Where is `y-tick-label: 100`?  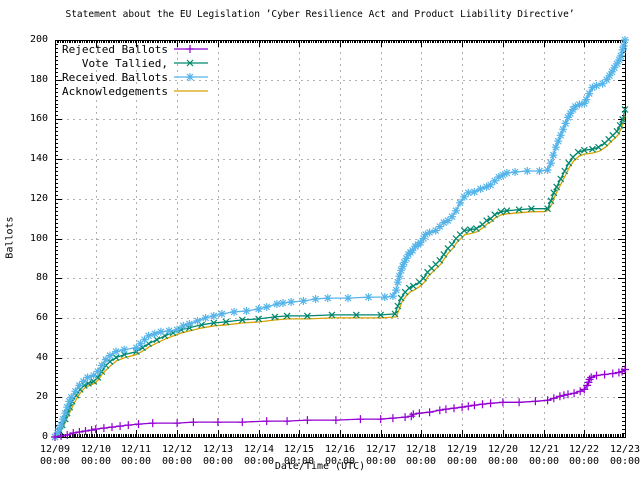
y-tick-label: 100 is located at coordinates (38, 238).